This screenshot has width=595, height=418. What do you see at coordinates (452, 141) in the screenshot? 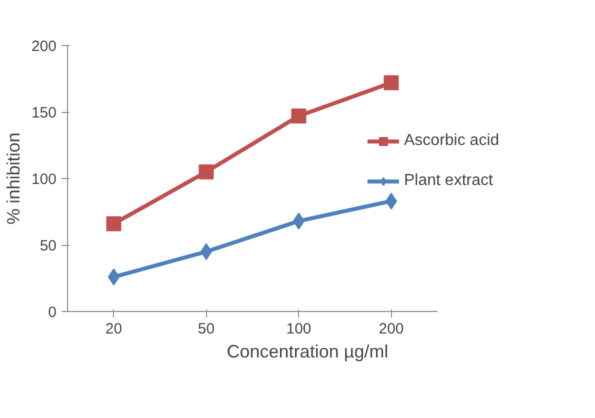
I see `legend-label: Ascorbic acid` at bounding box center [452, 141].